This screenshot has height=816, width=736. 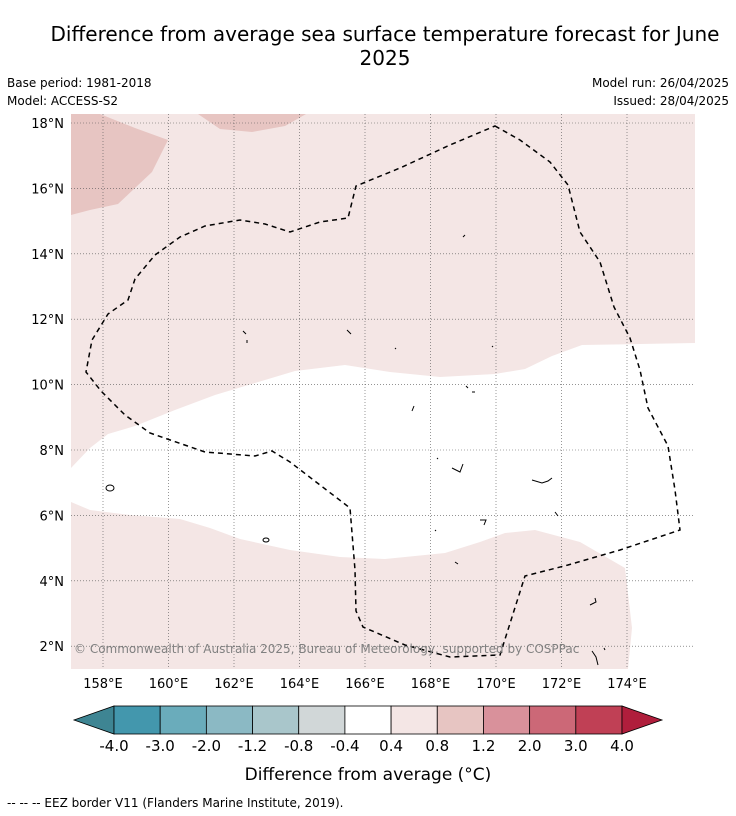 I want to click on longitude-label: 166°E, so click(x=365, y=684).